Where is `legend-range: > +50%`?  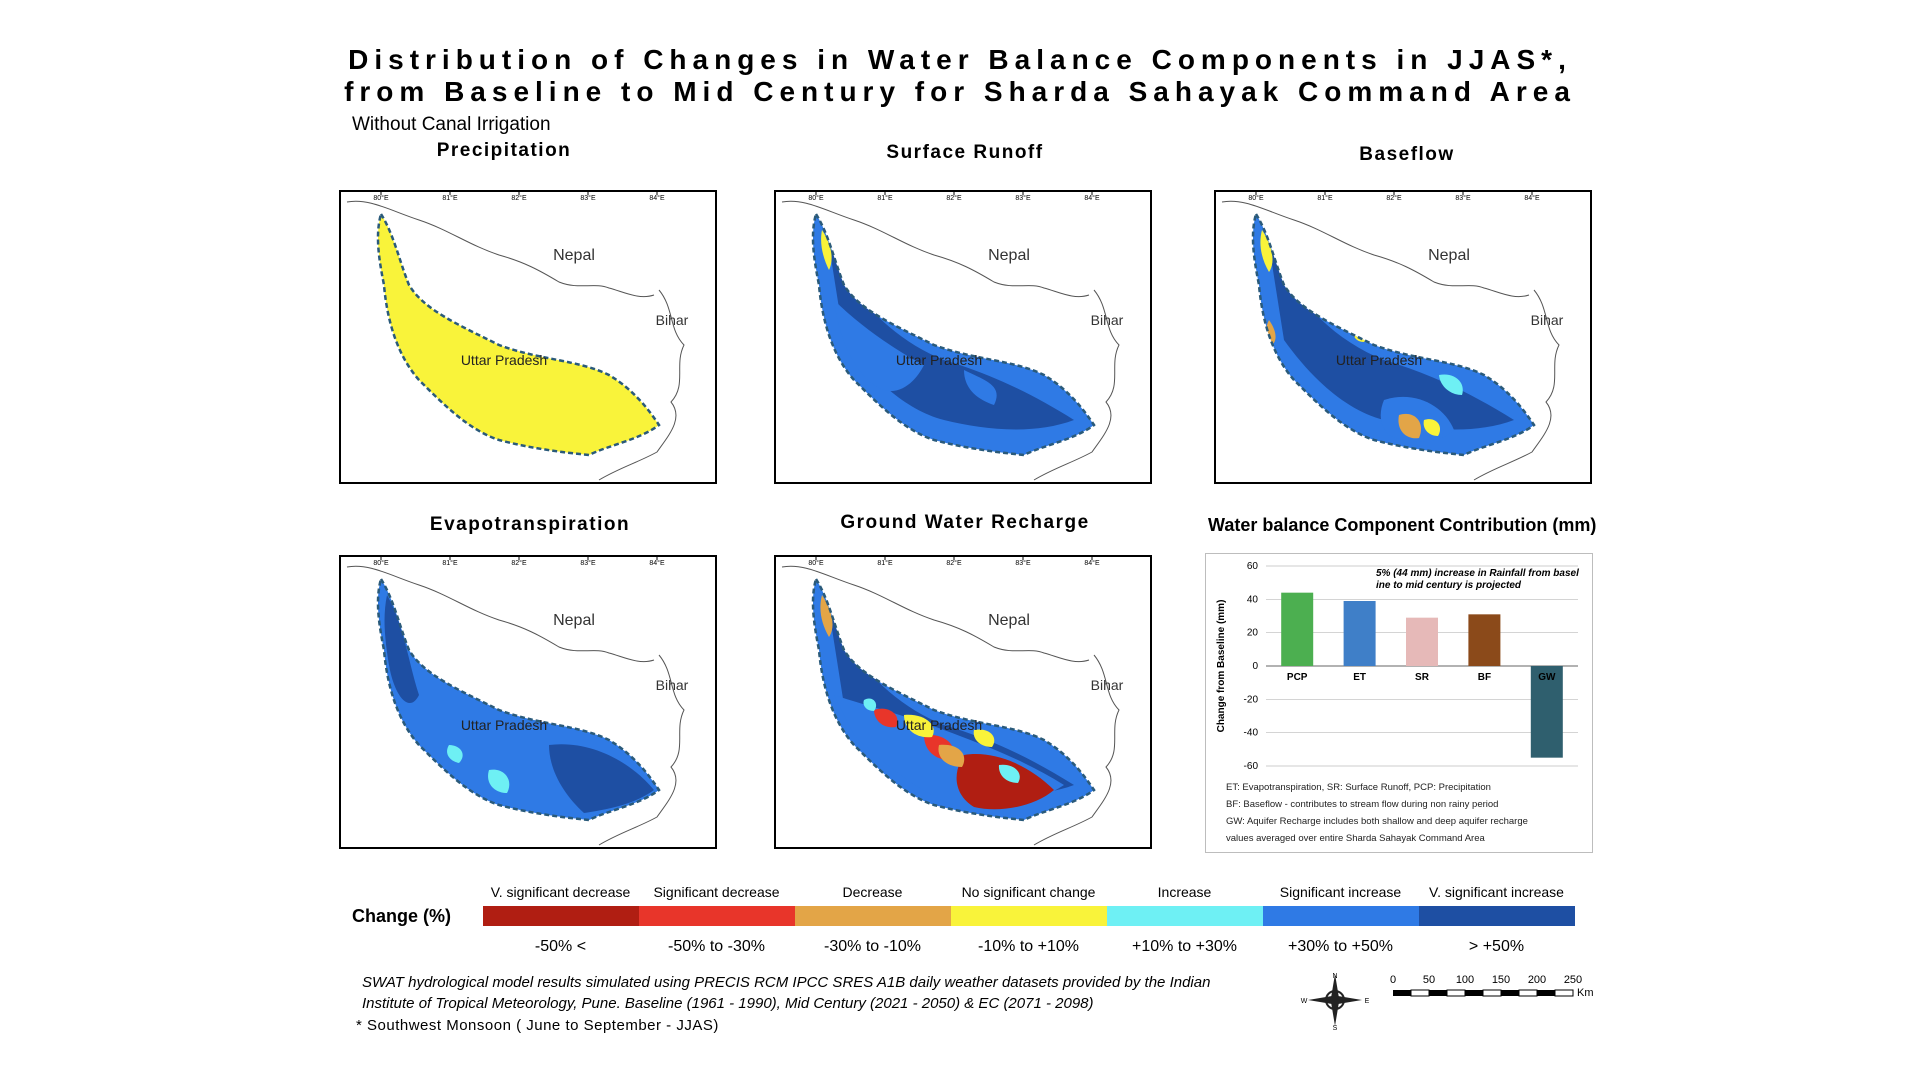
legend-range: > +50% is located at coordinates (1496, 946).